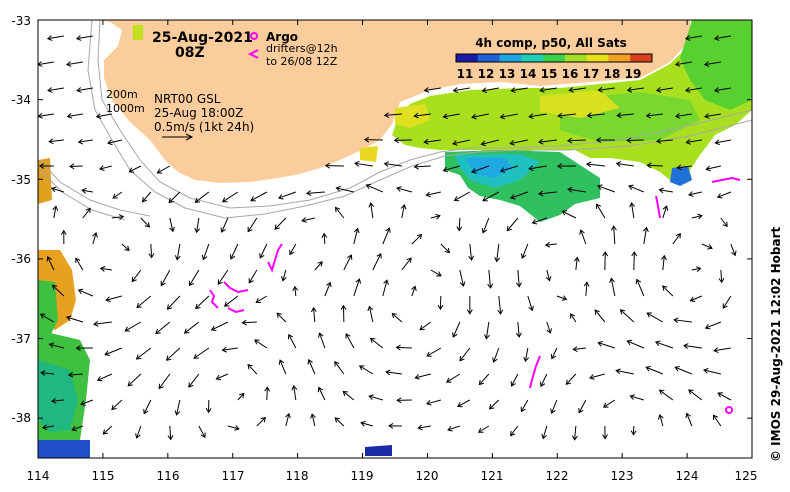 The height and width of the screenshot is (492, 790). I want to click on lon-tick-label: 116, so click(168, 476).